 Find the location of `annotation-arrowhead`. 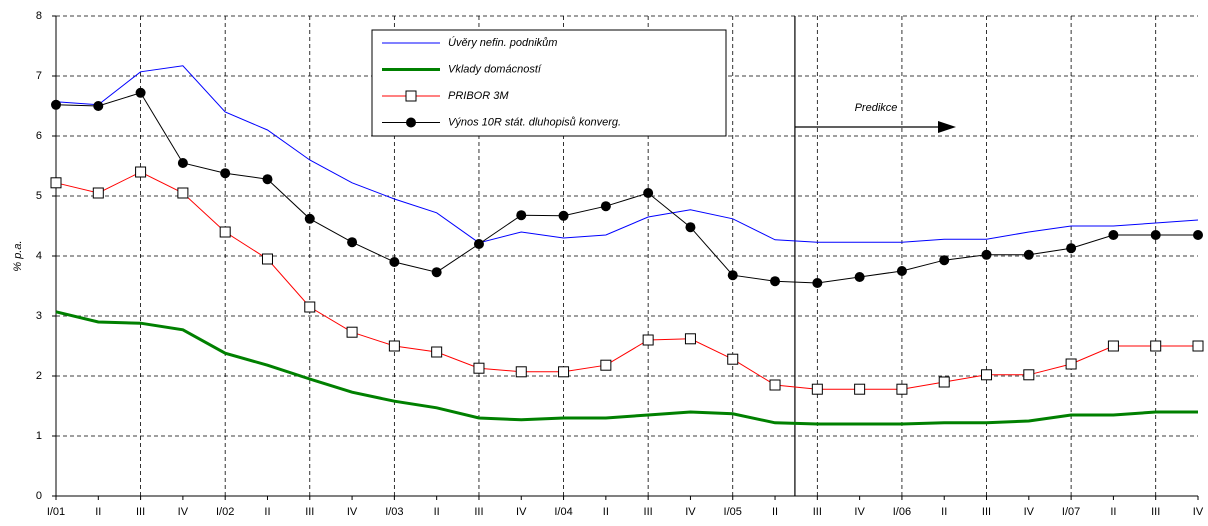

annotation-arrowhead is located at coordinates (947, 127).